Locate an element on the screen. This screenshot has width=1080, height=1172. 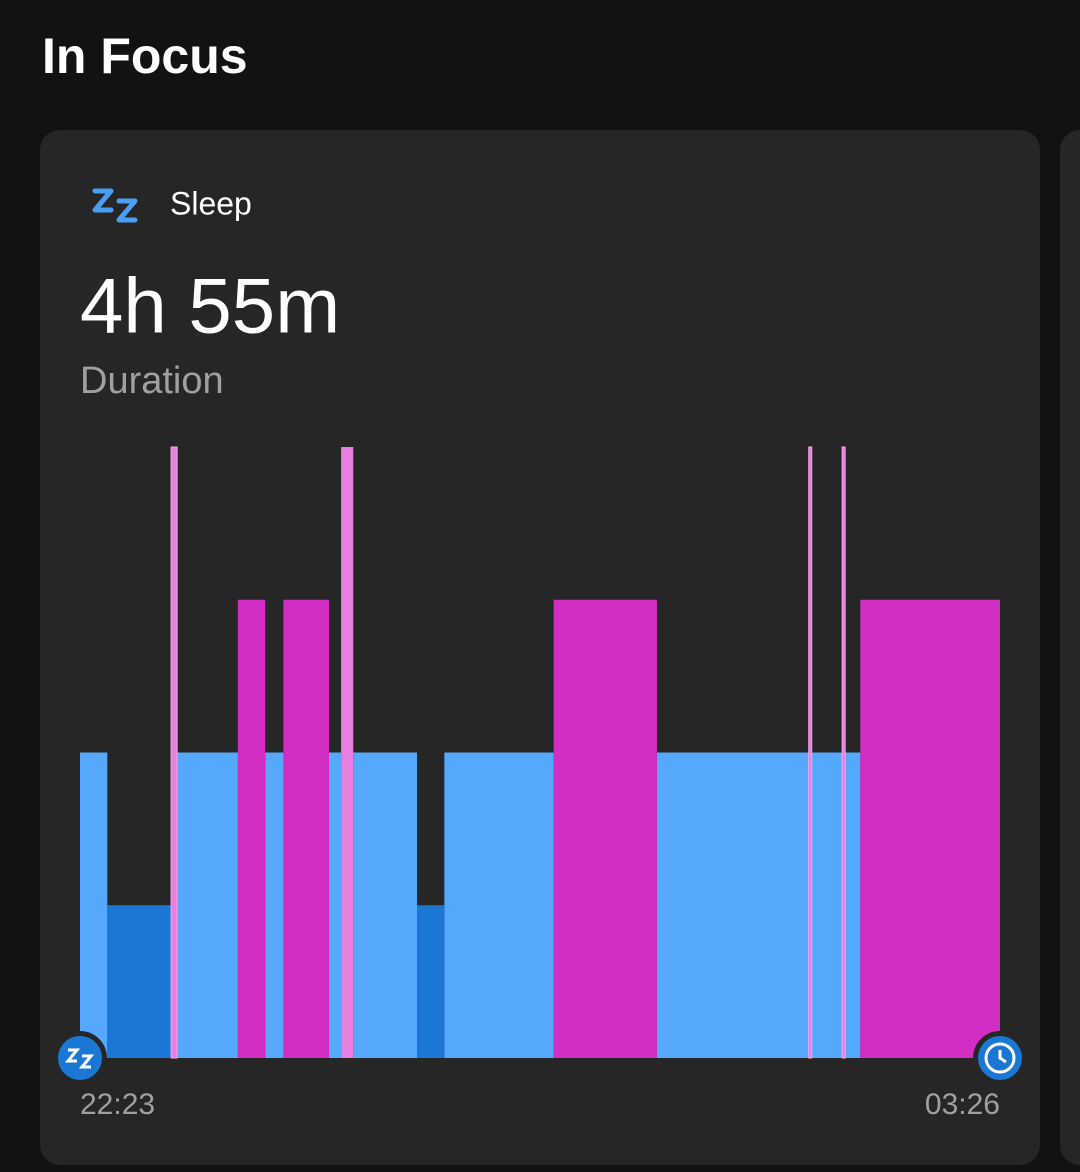
section-title: In Focus is located at coordinates (145, 56).